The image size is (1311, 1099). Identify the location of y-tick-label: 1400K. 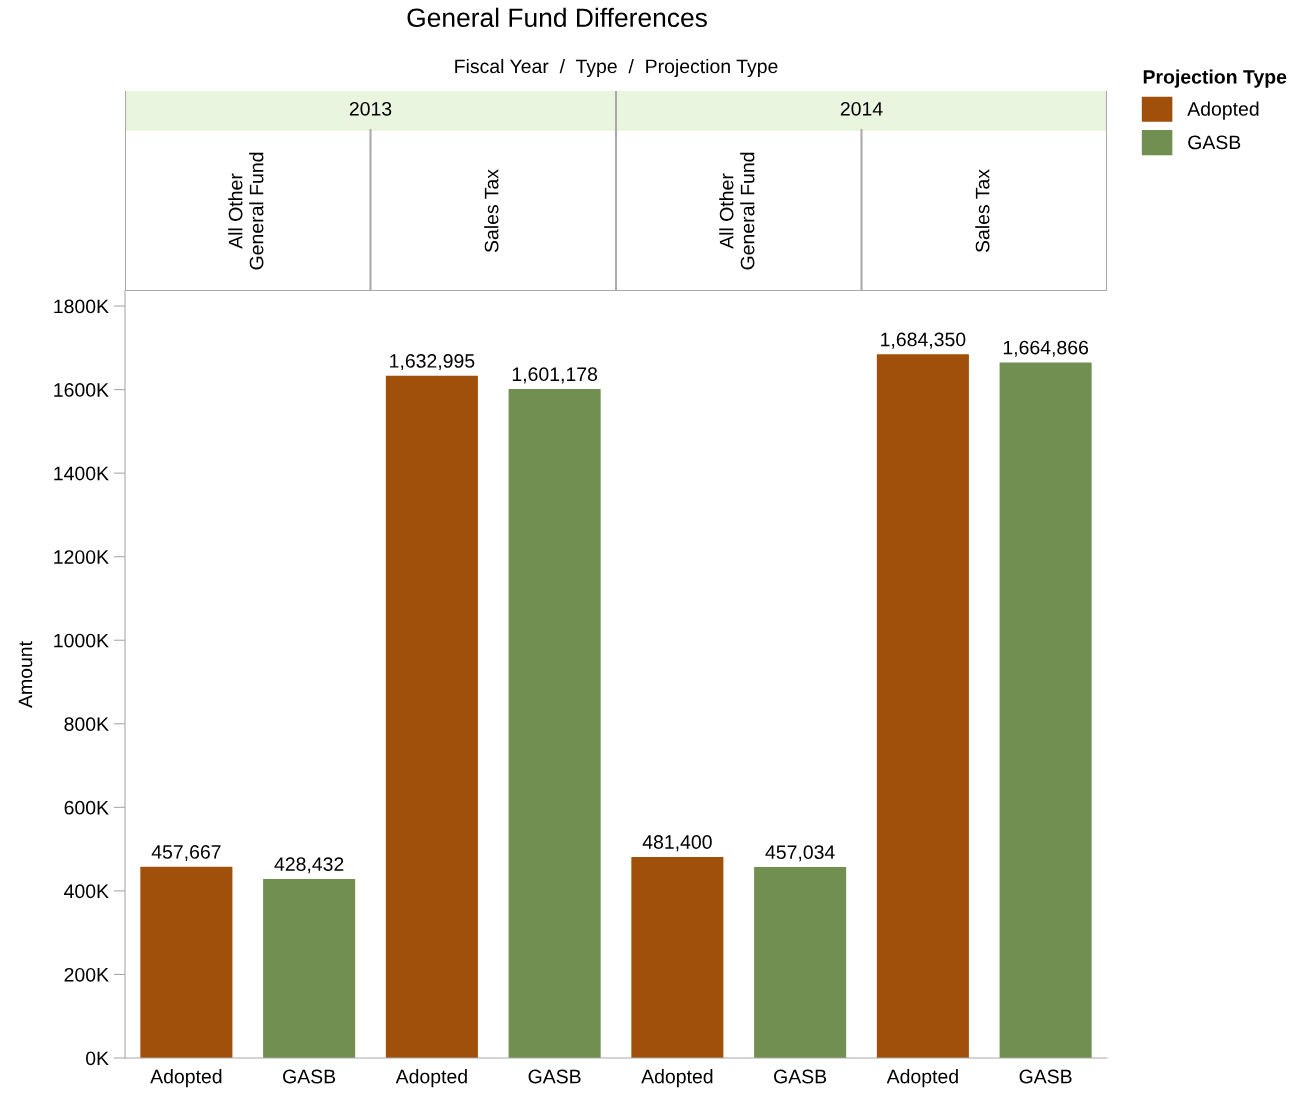
(81, 473).